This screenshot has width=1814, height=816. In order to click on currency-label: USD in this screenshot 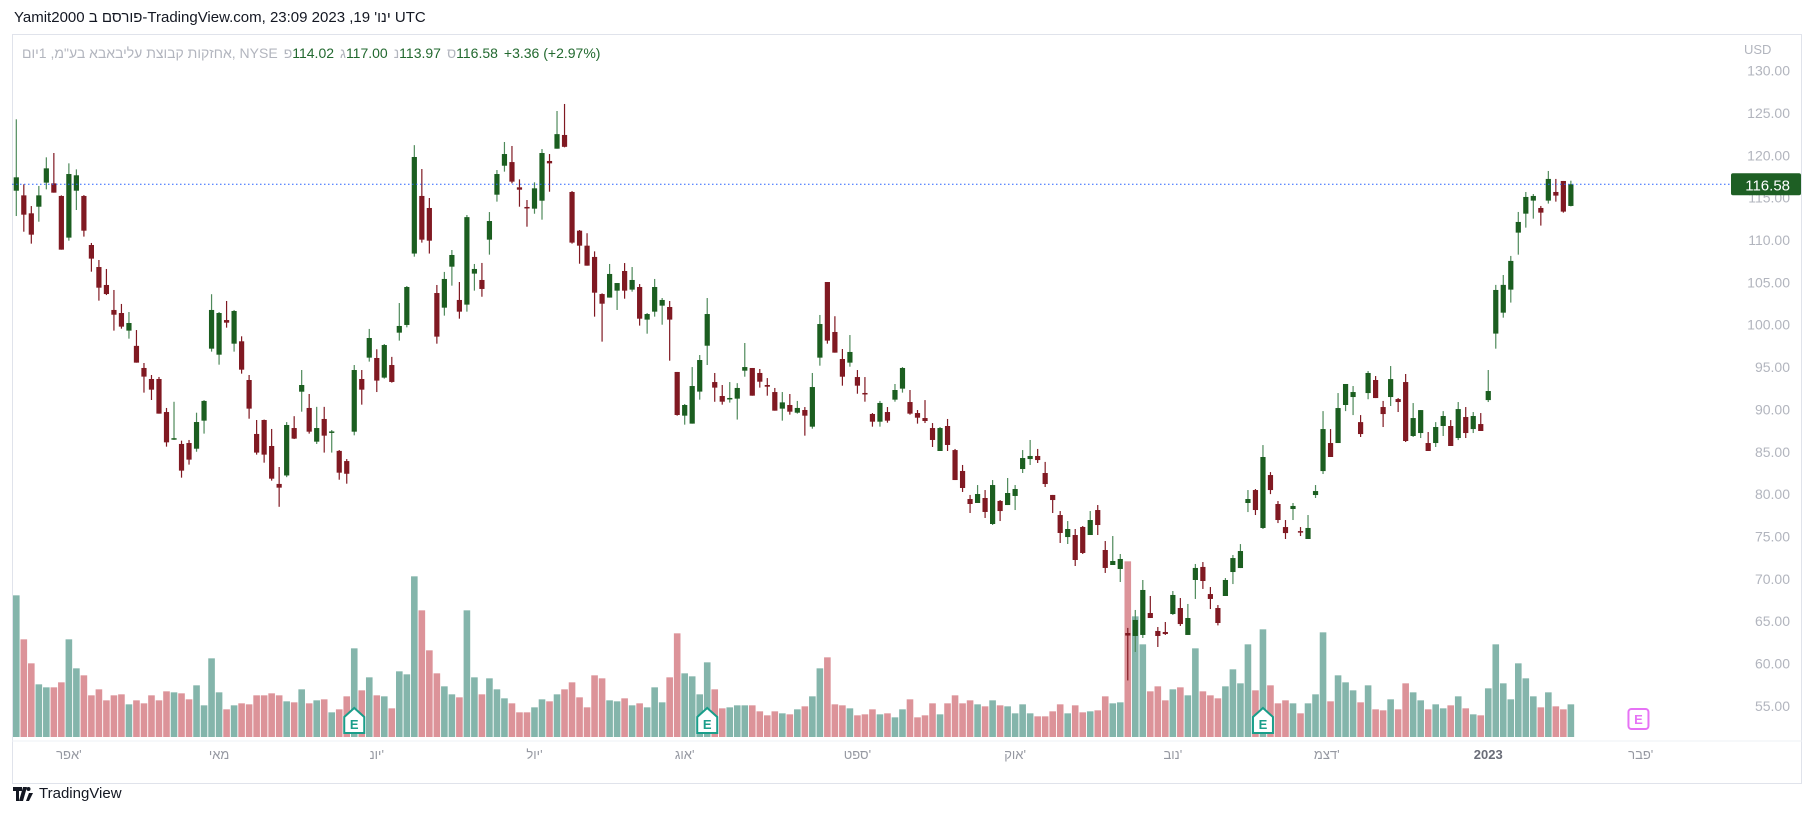, I will do `click(1758, 49)`.